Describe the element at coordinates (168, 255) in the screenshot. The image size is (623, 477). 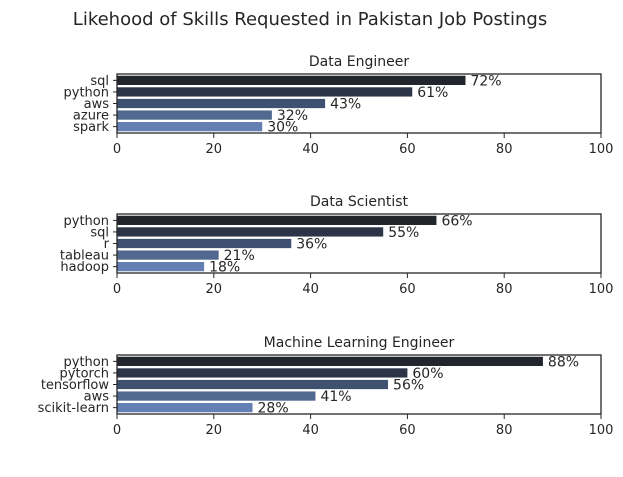
I see `bar-tableau` at that location.